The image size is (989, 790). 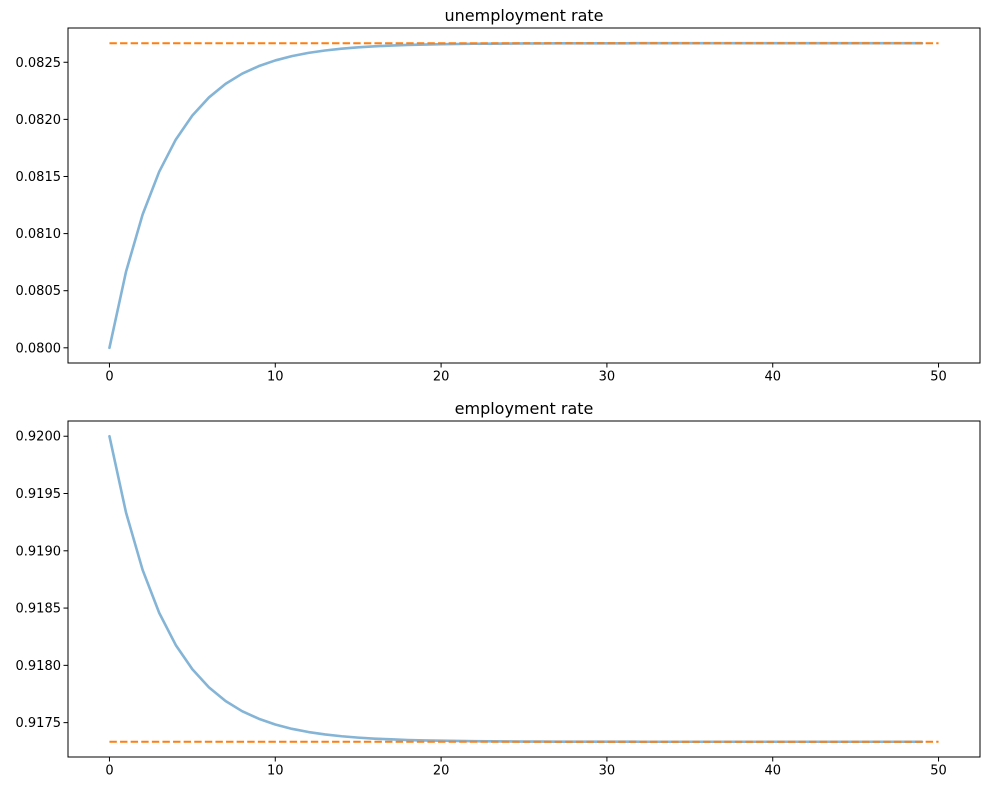 I want to click on chart-title: unemployment rate, so click(x=524, y=15).